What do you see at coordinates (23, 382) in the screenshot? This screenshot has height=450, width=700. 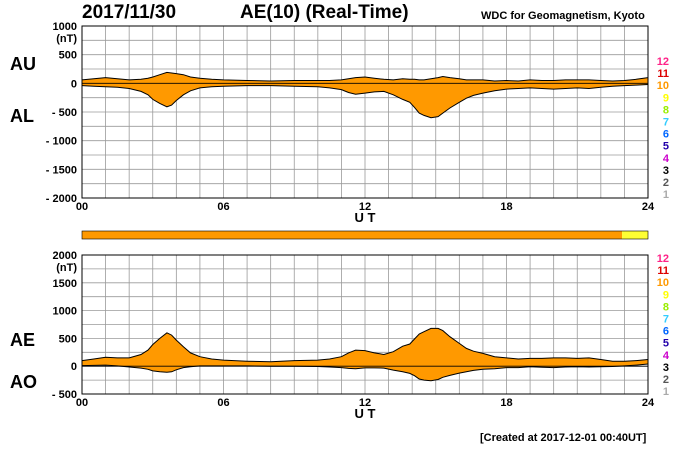 I see `index-label-ao: AO` at bounding box center [23, 382].